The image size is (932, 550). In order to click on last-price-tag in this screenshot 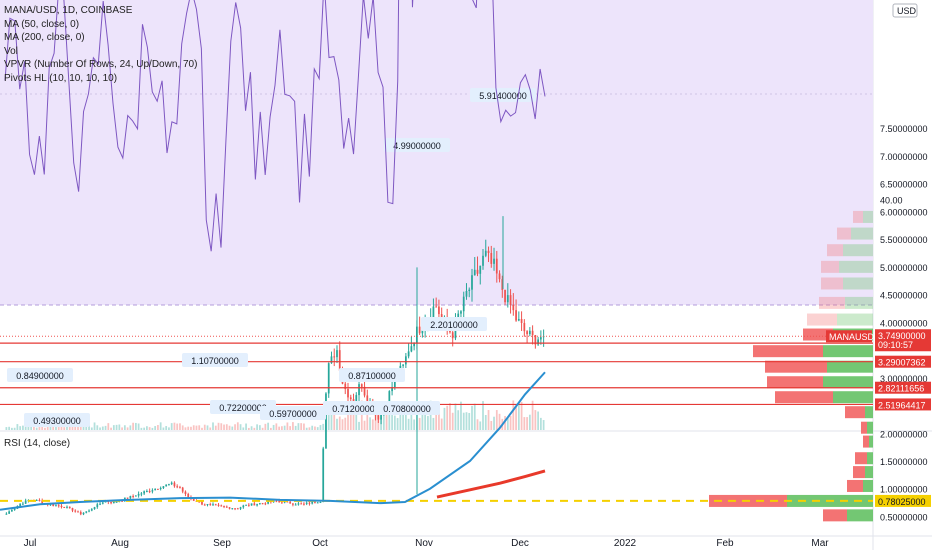, I will do `click(903, 340)`.